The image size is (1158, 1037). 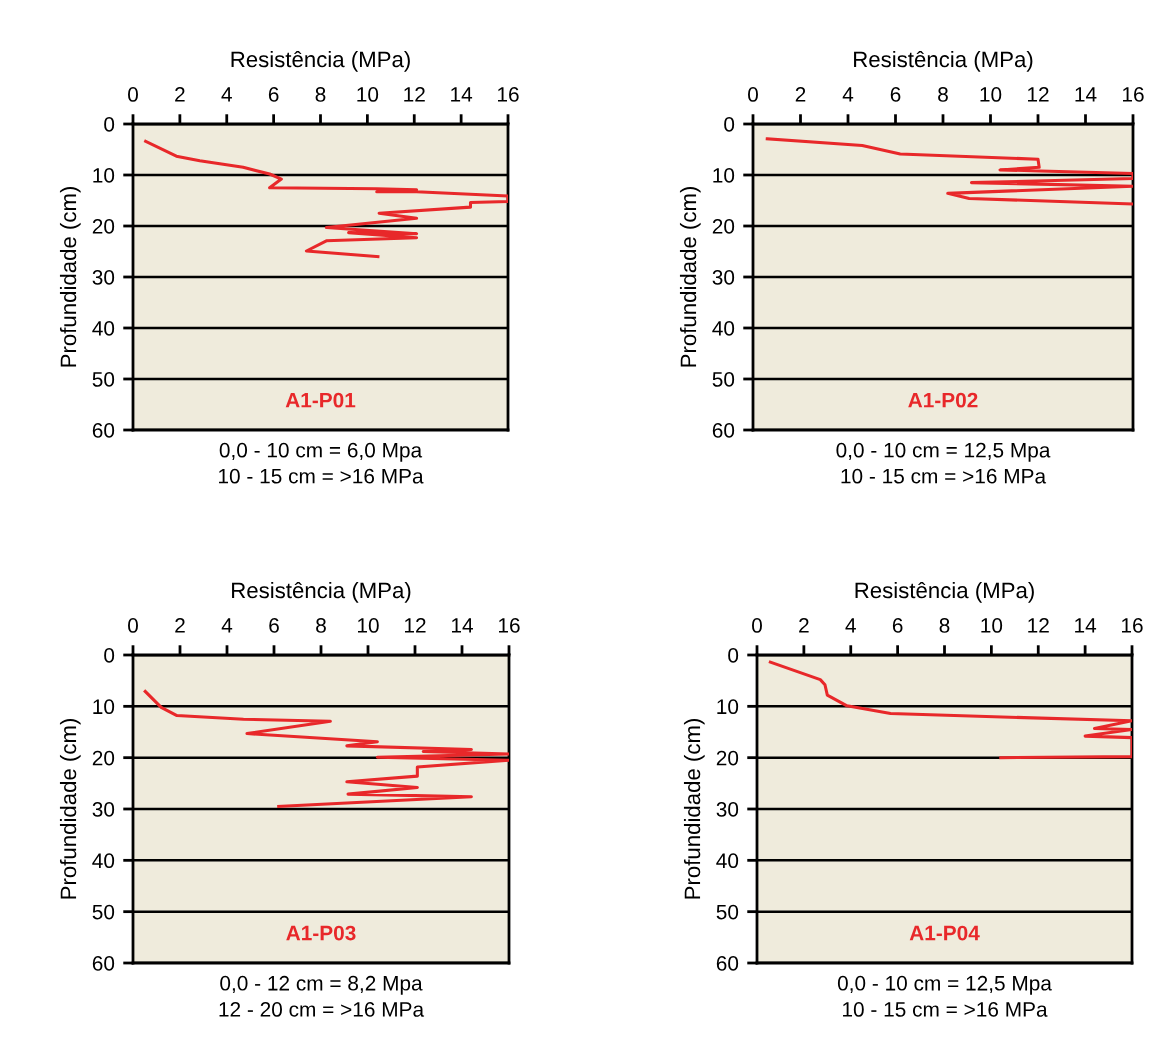 I want to click on text: 12 - 20 cm = >16 MPa, so click(x=322, y=1009).